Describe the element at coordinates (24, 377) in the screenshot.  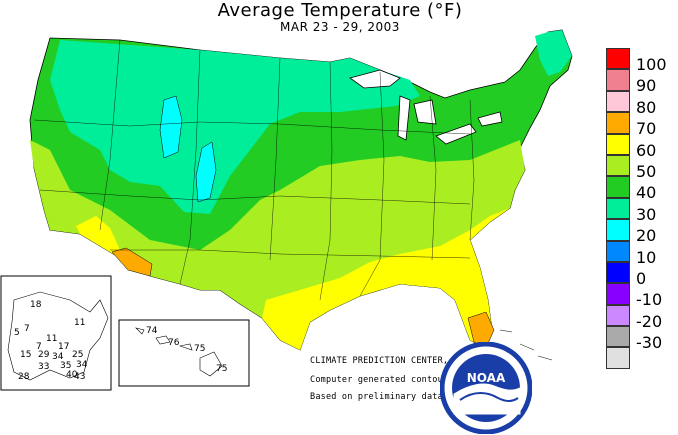
I see `alaska-value: 28` at that location.